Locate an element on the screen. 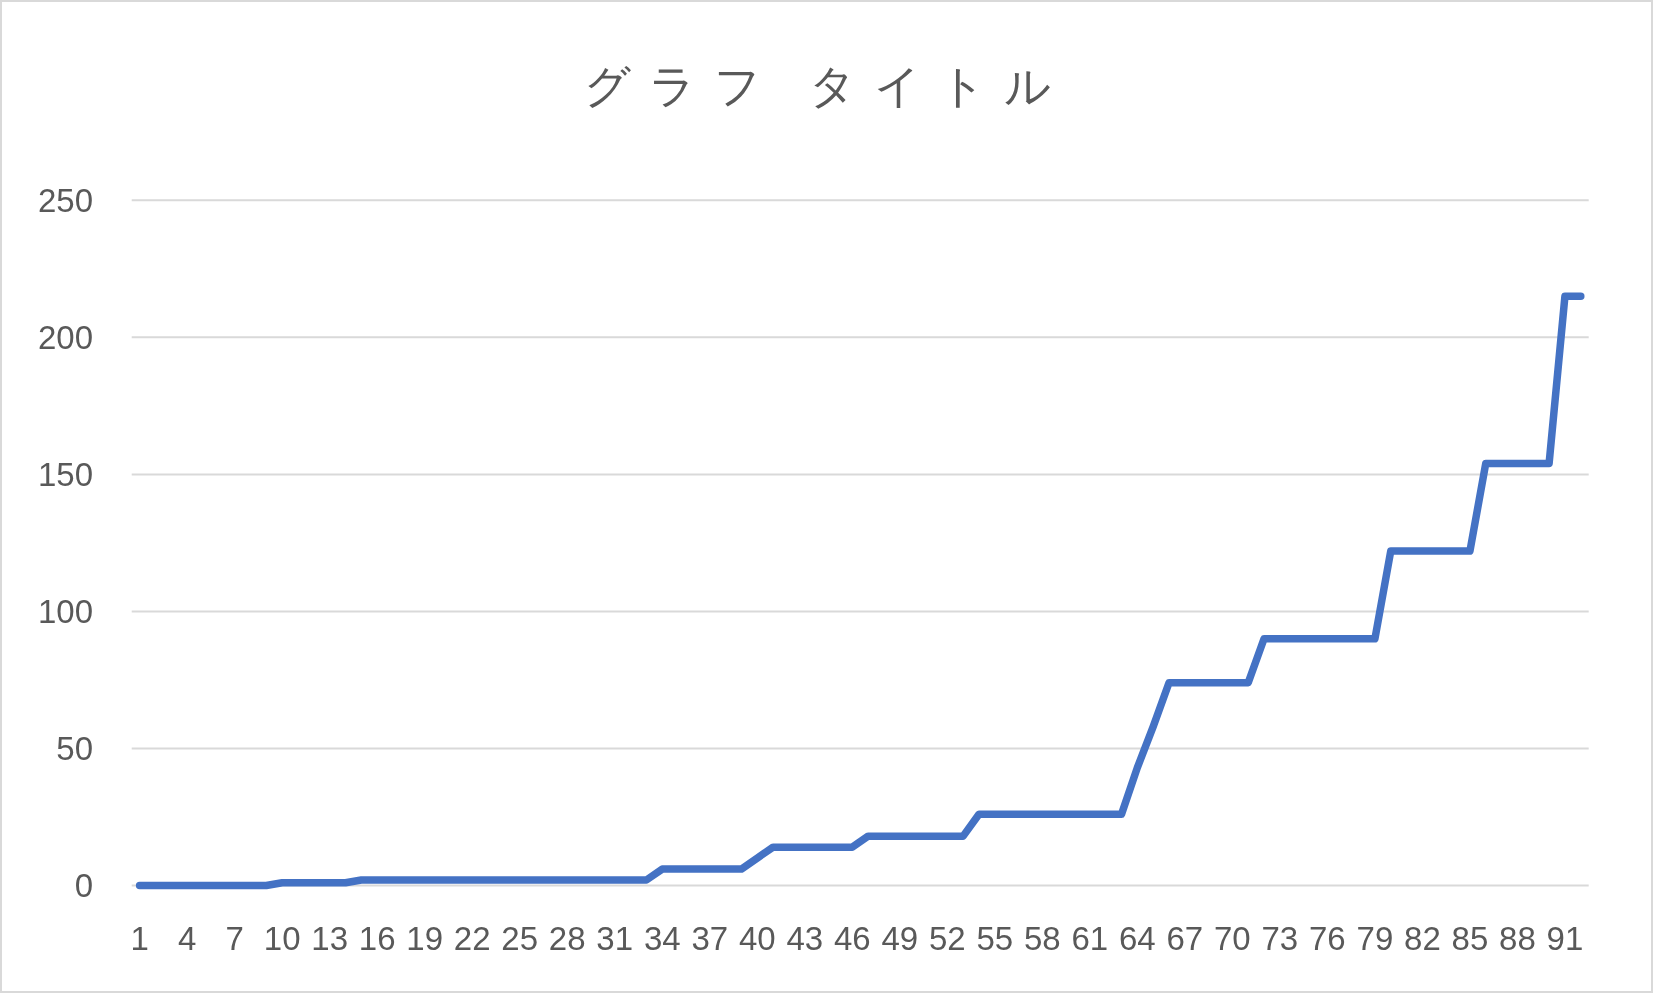 Image resolution: width=1653 pixels, height=993 pixels. x-tick-label: 64 is located at coordinates (1137, 938).